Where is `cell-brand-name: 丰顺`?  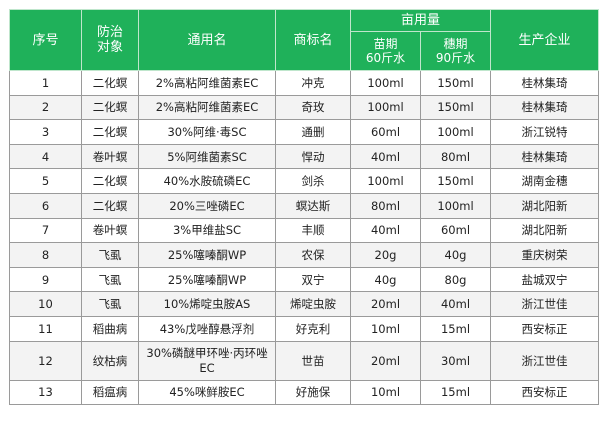
cell-brand-name: 丰顺 is located at coordinates (313, 230).